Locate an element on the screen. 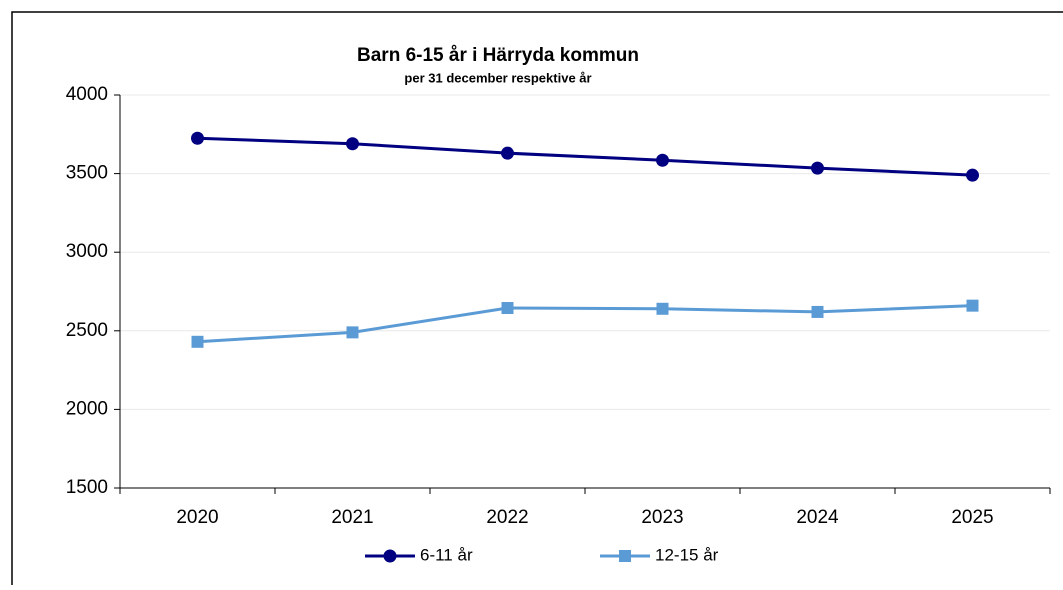  y-tick-label: 4000 is located at coordinates (87, 94).